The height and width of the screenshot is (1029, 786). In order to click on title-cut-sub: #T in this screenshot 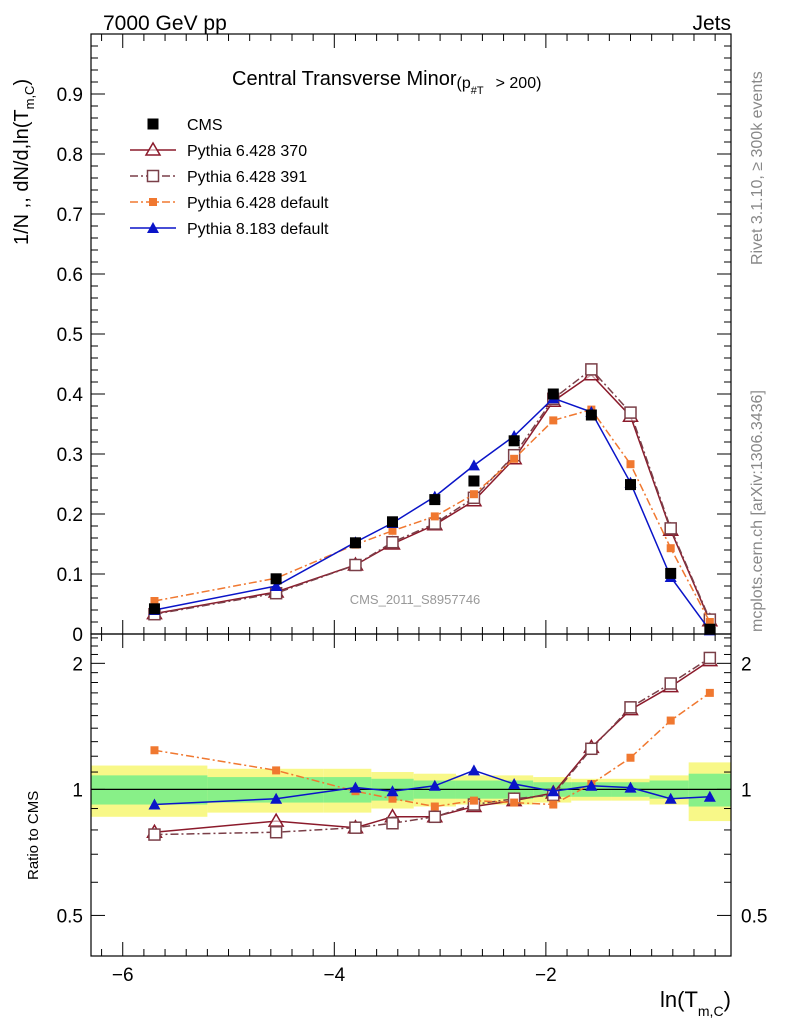, I will do `click(477, 91)`.